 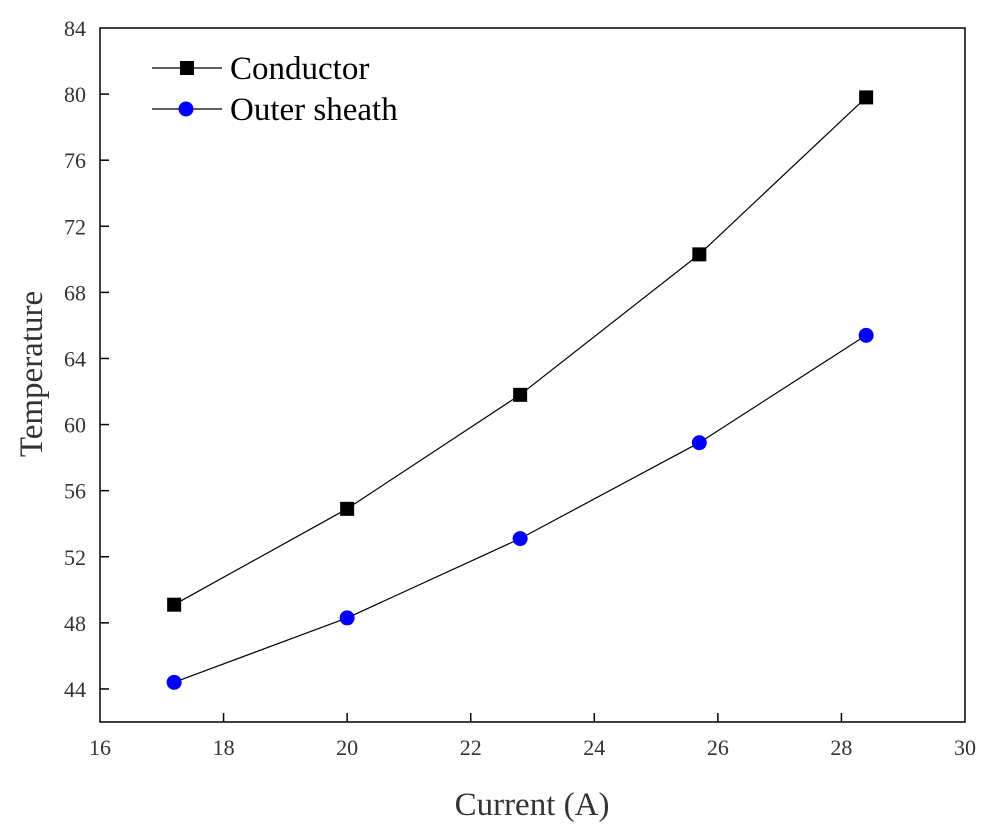 What do you see at coordinates (224, 747) in the screenshot?
I see `x-tick-label: 18` at bounding box center [224, 747].